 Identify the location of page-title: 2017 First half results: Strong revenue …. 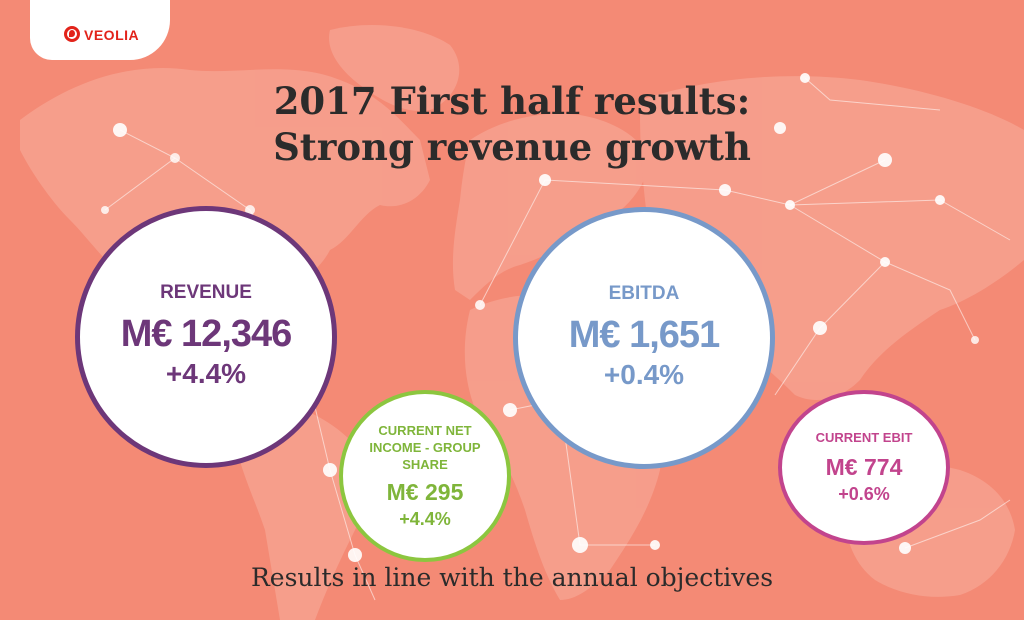
(512, 124).